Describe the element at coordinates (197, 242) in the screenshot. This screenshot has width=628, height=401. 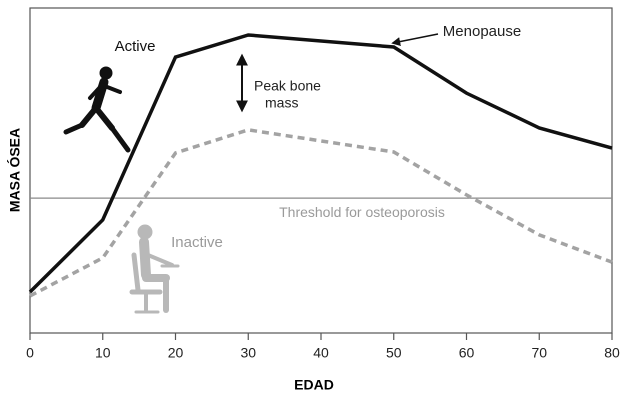
I see `series-label: Inactive` at that location.